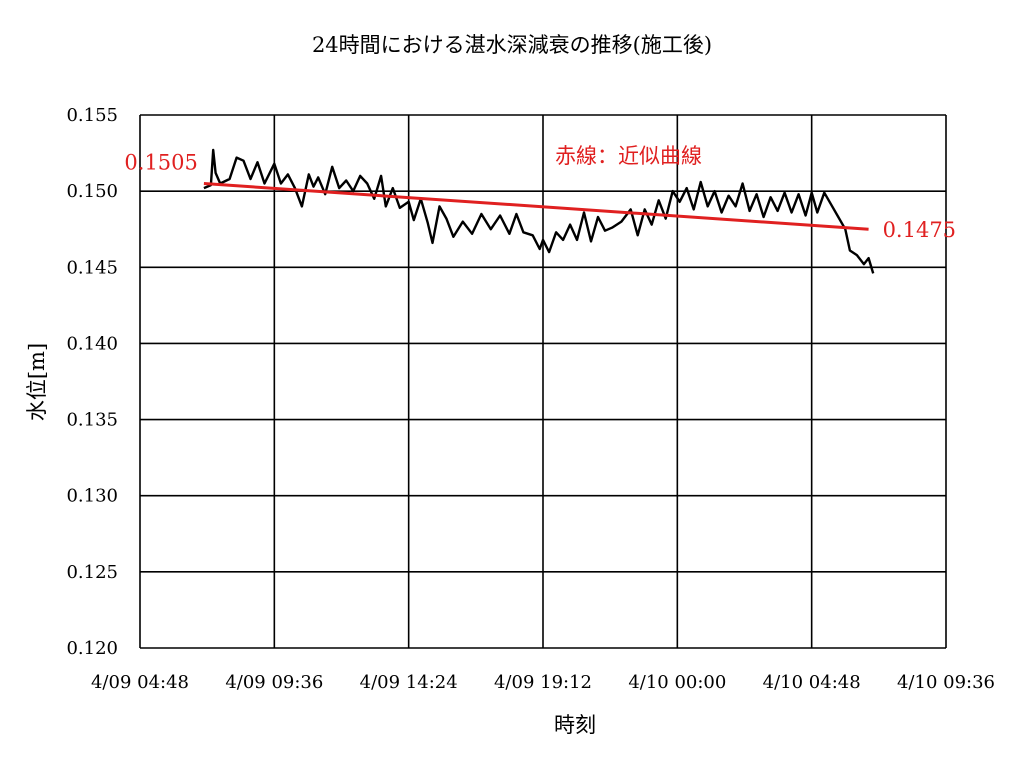 Image resolution: width=1024 pixels, height=768 pixels. I want to click on plot-lines, so click(539, 211).